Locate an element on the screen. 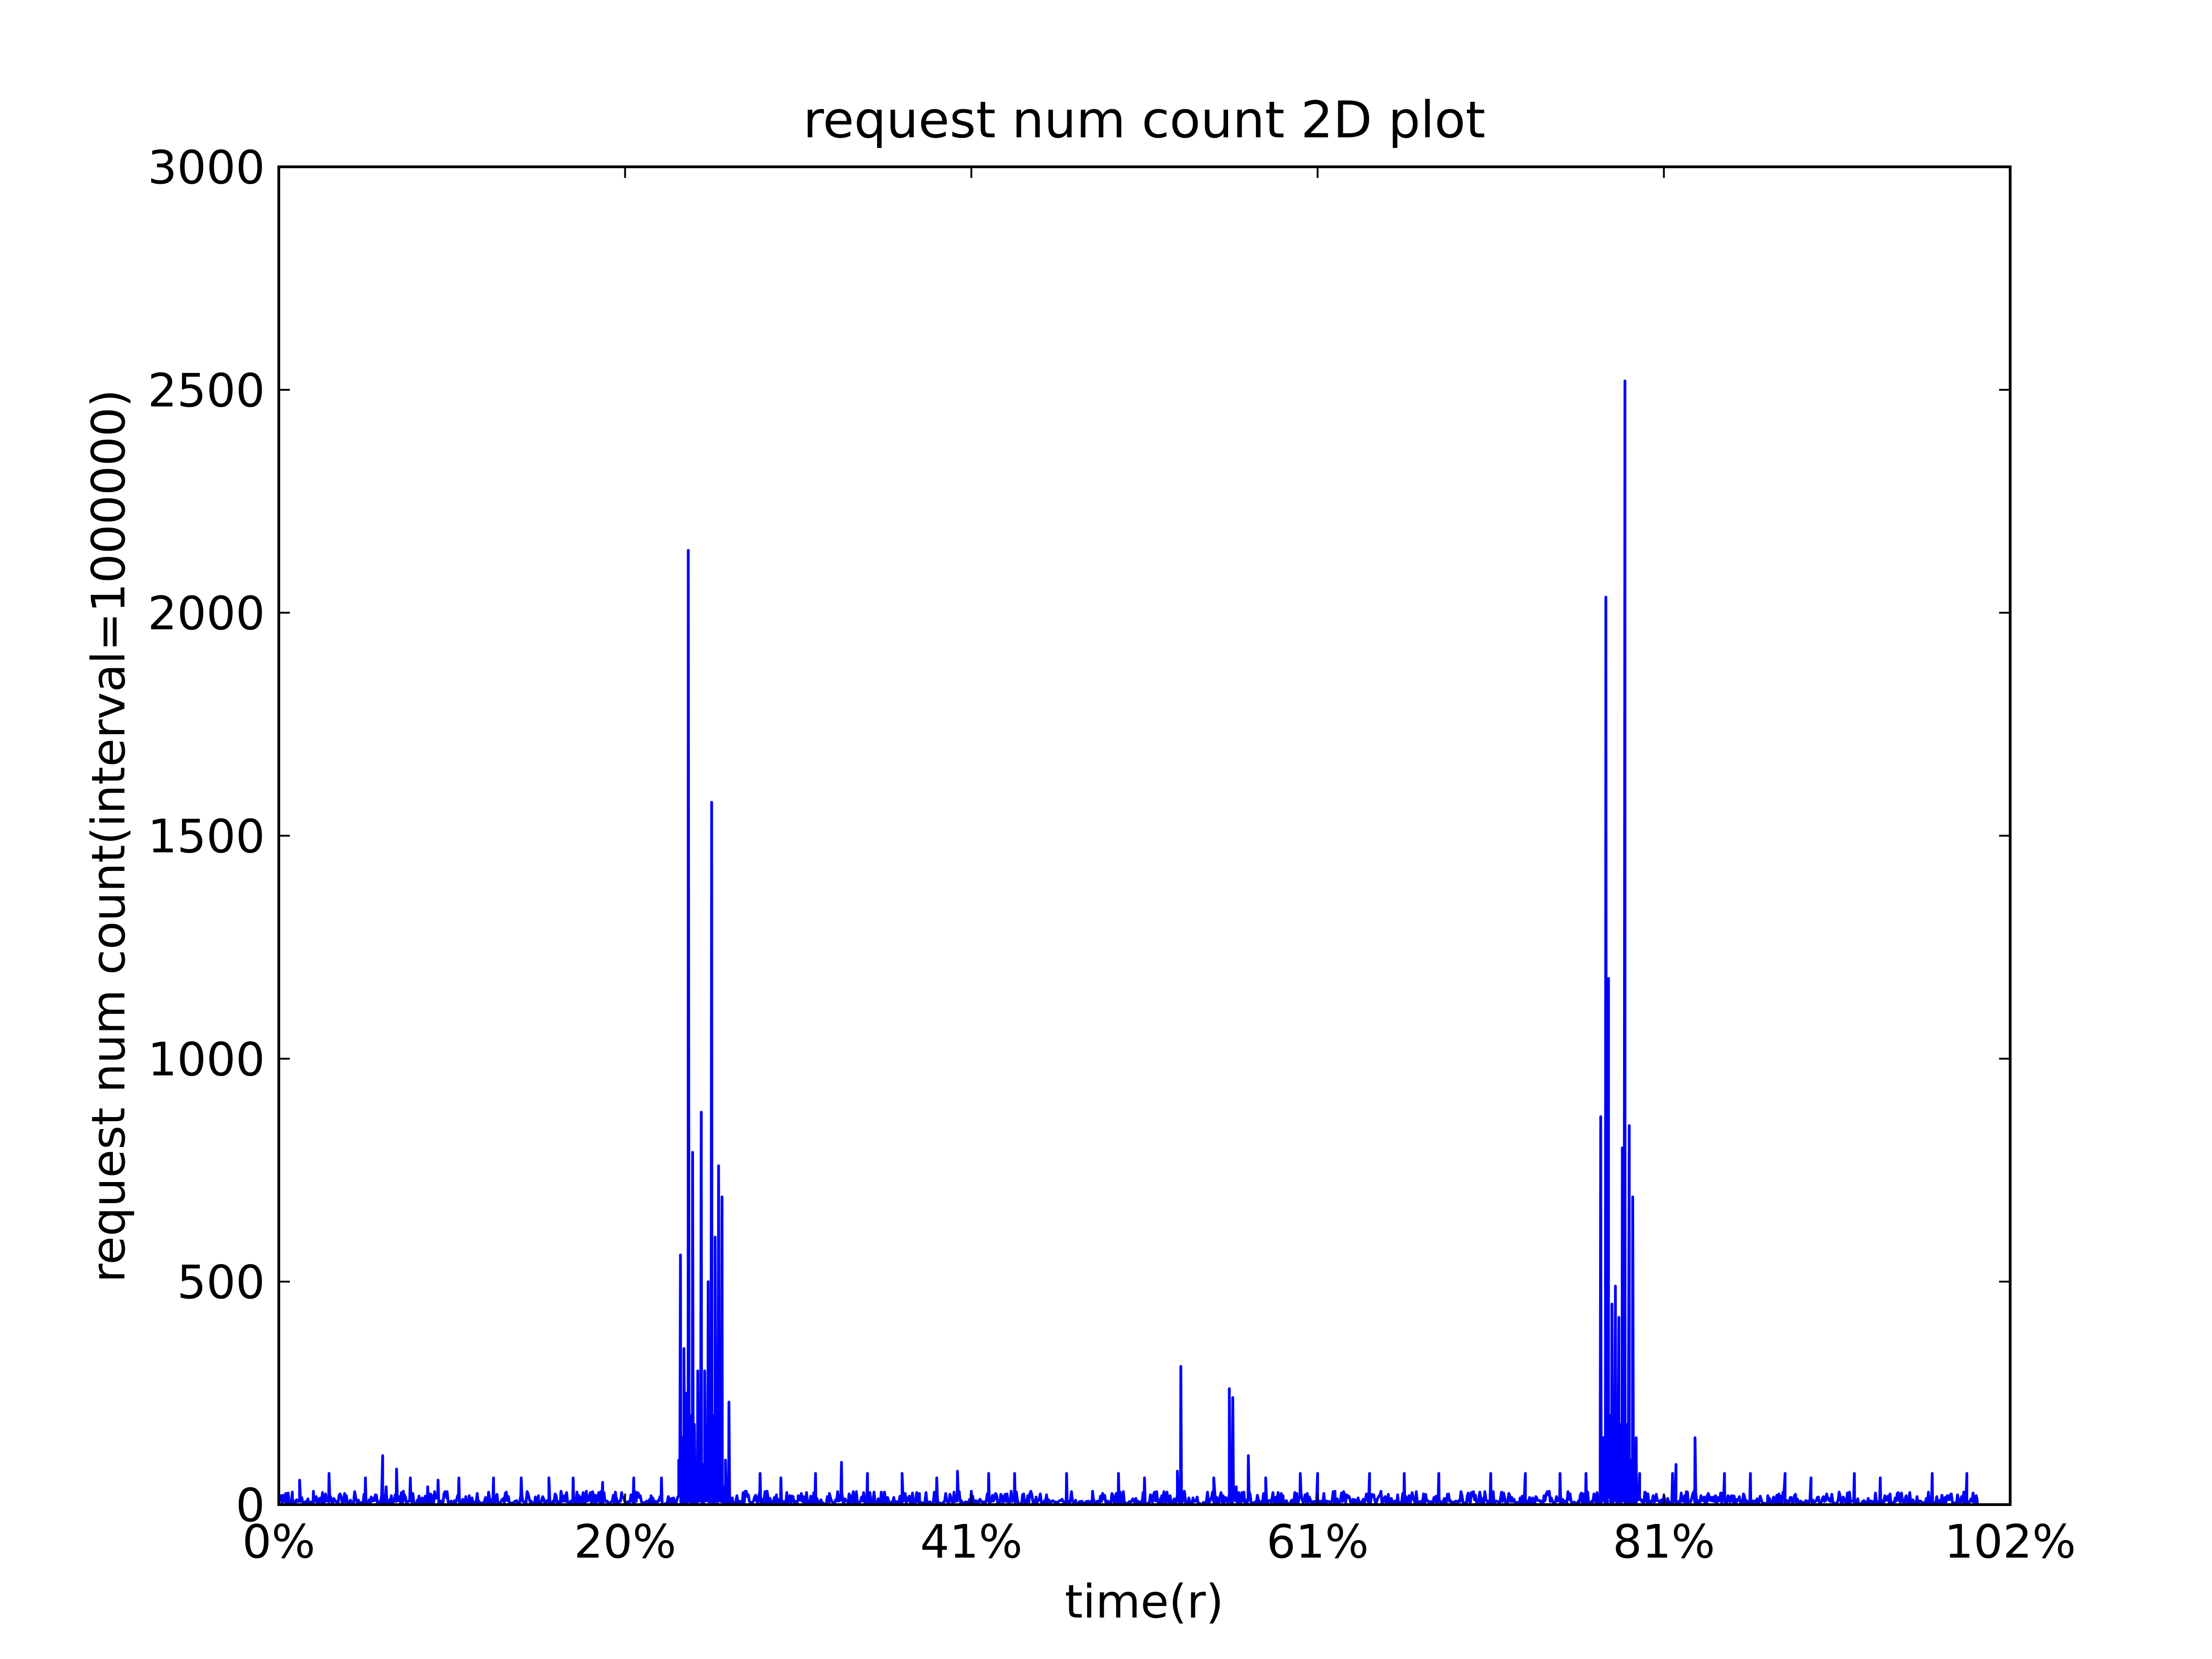 This screenshot has height=1659, width=2212. y-tick-label: 1500 is located at coordinates (206, 837).